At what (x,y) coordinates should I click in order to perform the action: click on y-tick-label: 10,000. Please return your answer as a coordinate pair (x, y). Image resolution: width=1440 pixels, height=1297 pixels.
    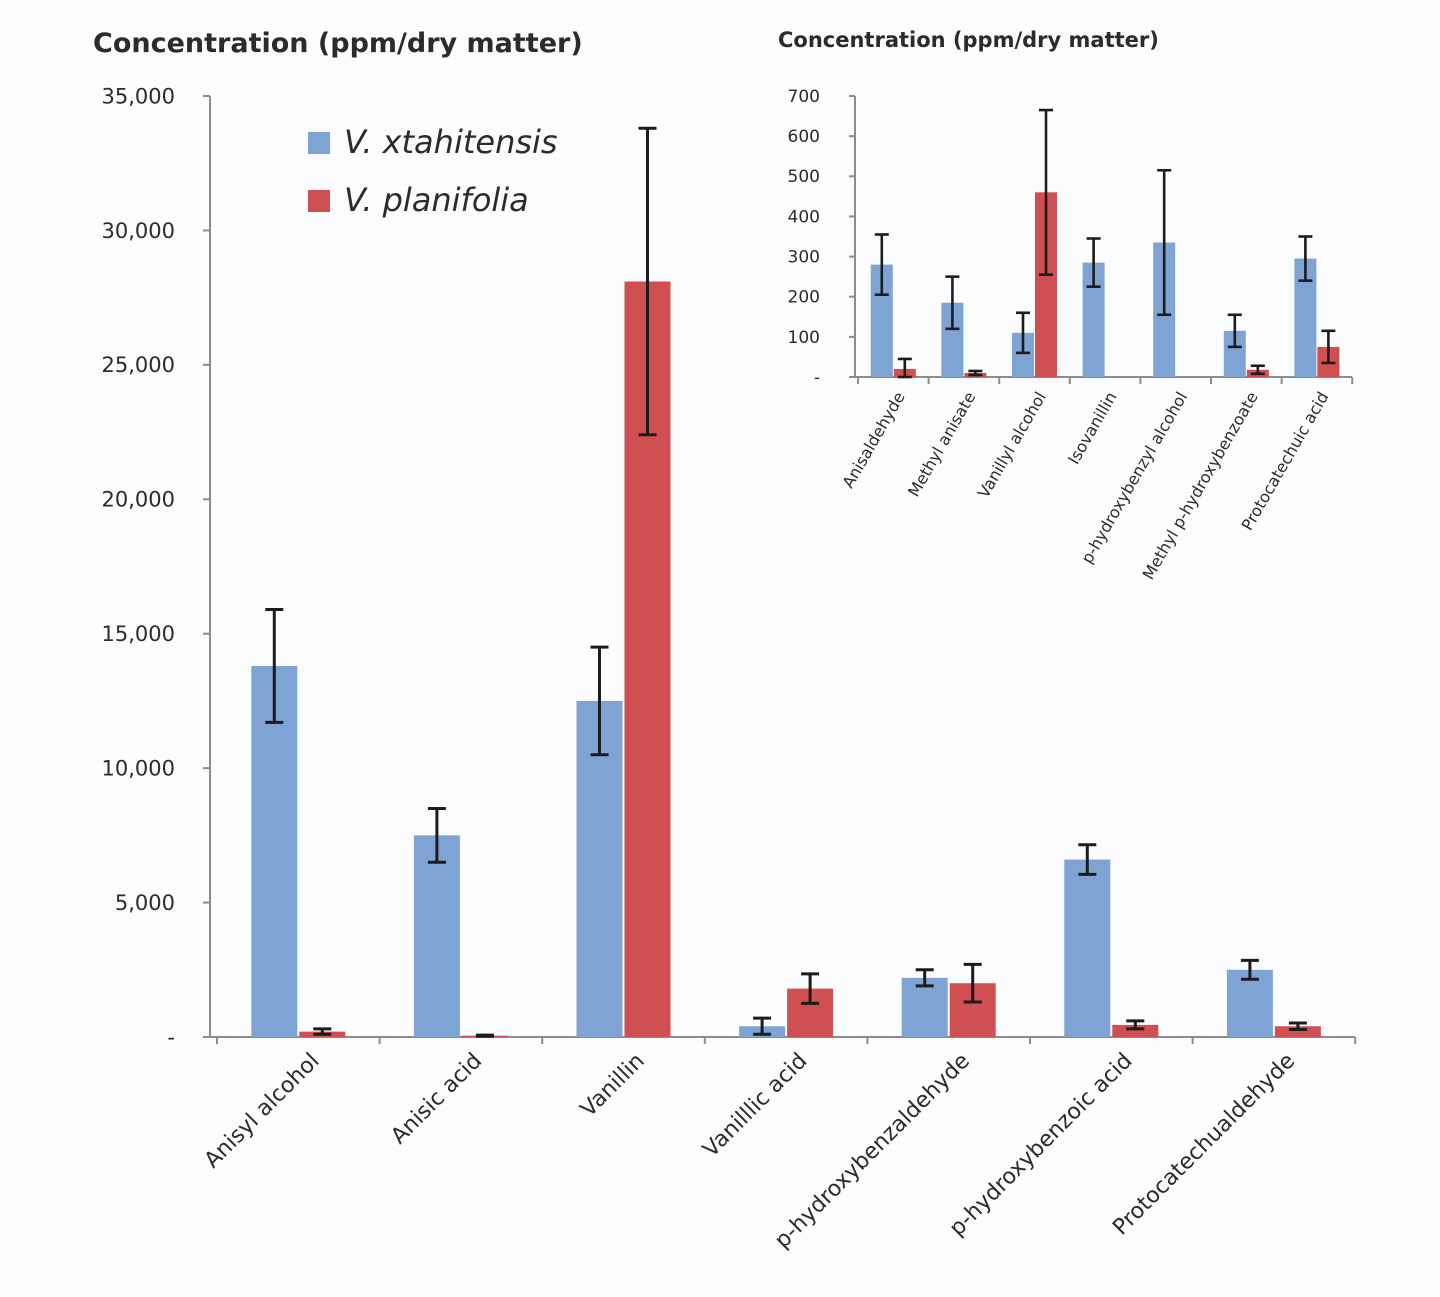
    Looking at the image, I should click on (138, 768).